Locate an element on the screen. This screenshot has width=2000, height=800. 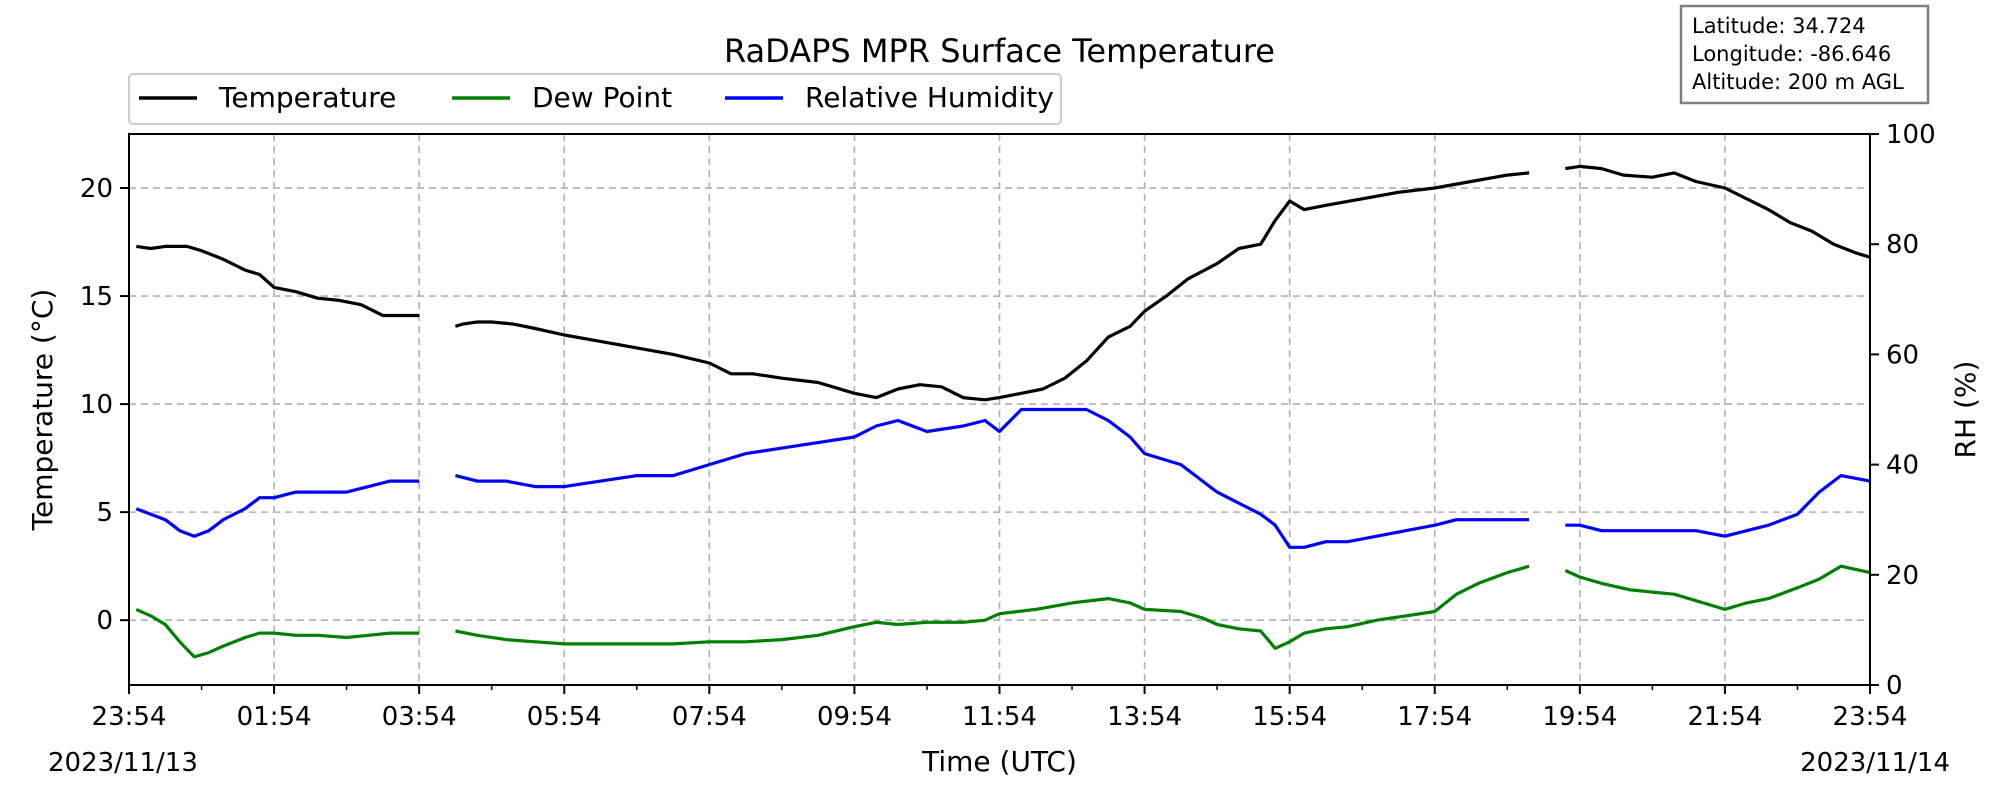
y-right-tick-label: 60 is located at coordinates (1902, 355).